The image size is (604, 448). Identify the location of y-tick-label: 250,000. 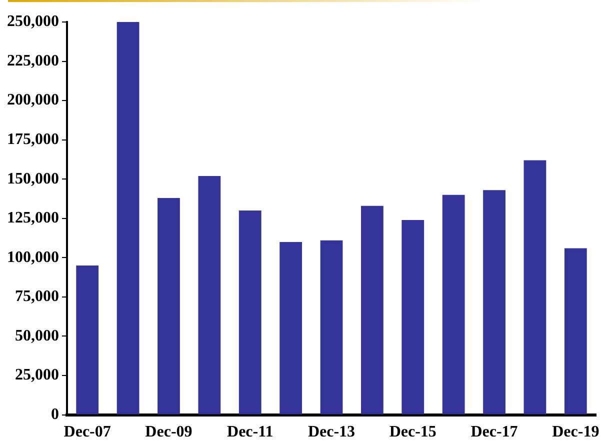
(33, 21).